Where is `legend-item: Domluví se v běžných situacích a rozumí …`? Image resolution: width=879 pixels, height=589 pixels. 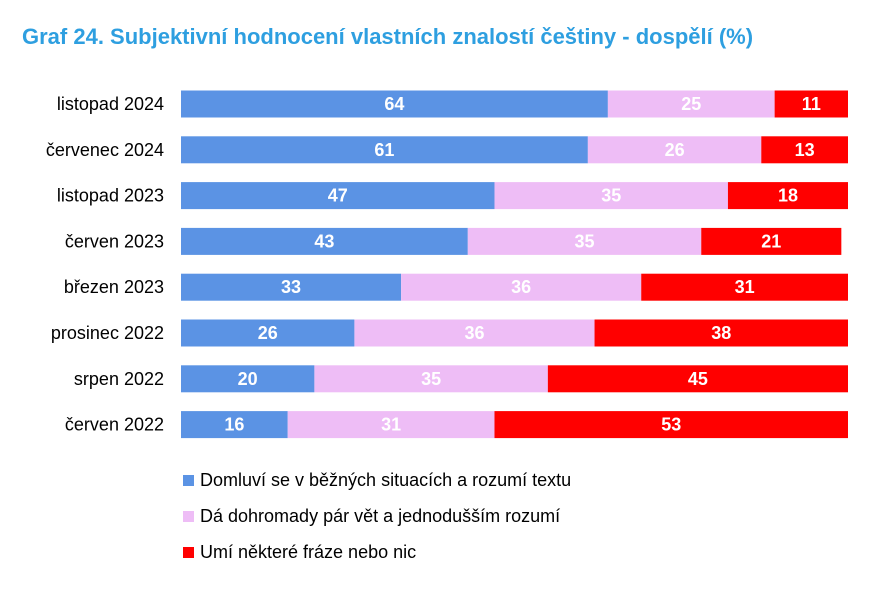 legend-item: Domluví se v běžných situacích a rozumí … is located at coordinates (377, 480).